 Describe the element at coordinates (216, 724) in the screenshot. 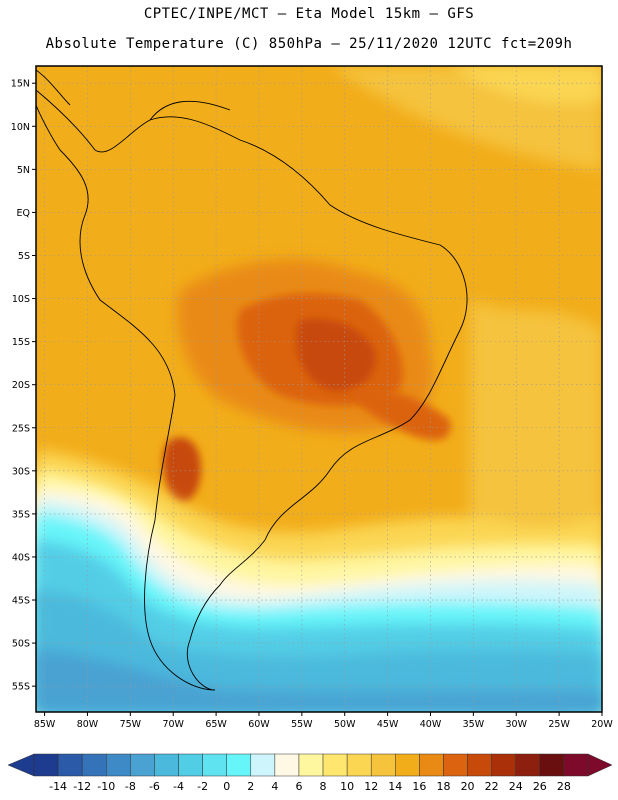

I see `lon-label: 65W` at that location.